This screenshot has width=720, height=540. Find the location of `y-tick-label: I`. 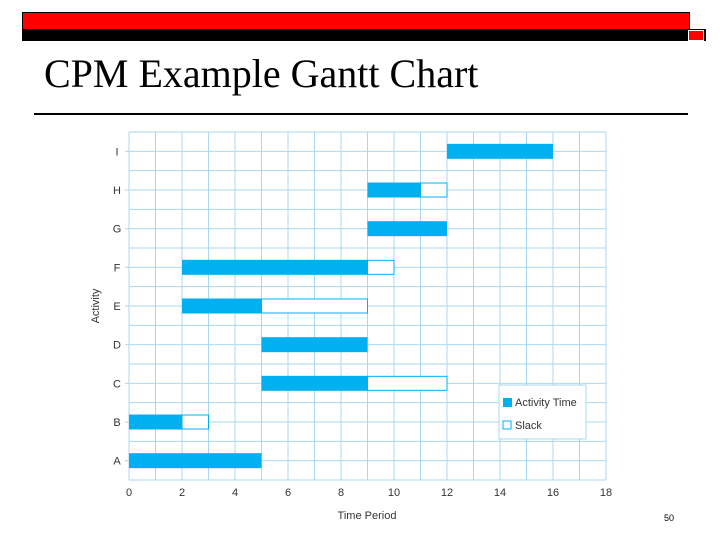

y-tick-label: I is located at coordinates (116, 152).